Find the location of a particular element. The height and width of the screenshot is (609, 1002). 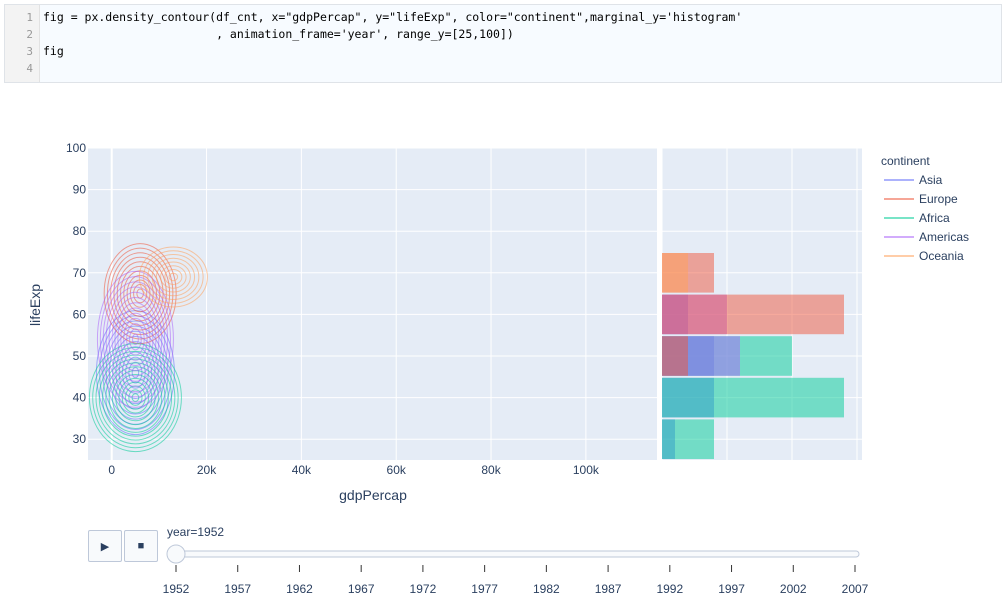

code-line: fig is located at coordinates (53, 51).